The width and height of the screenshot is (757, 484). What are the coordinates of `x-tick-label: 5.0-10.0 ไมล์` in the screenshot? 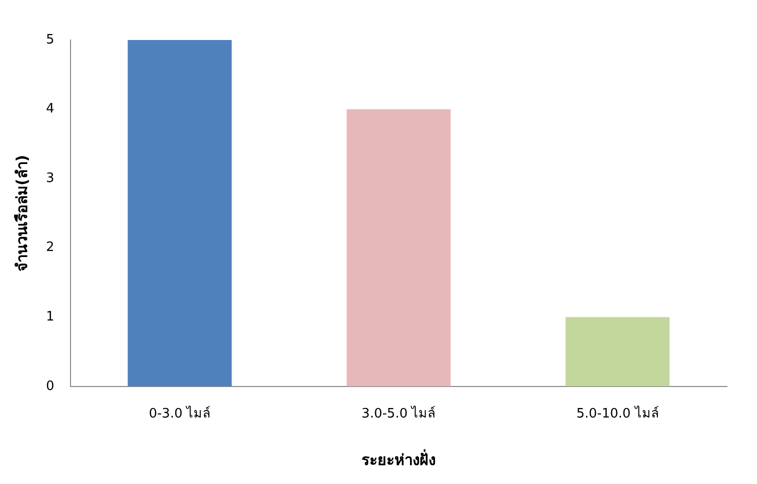 It's located at (617, 414).